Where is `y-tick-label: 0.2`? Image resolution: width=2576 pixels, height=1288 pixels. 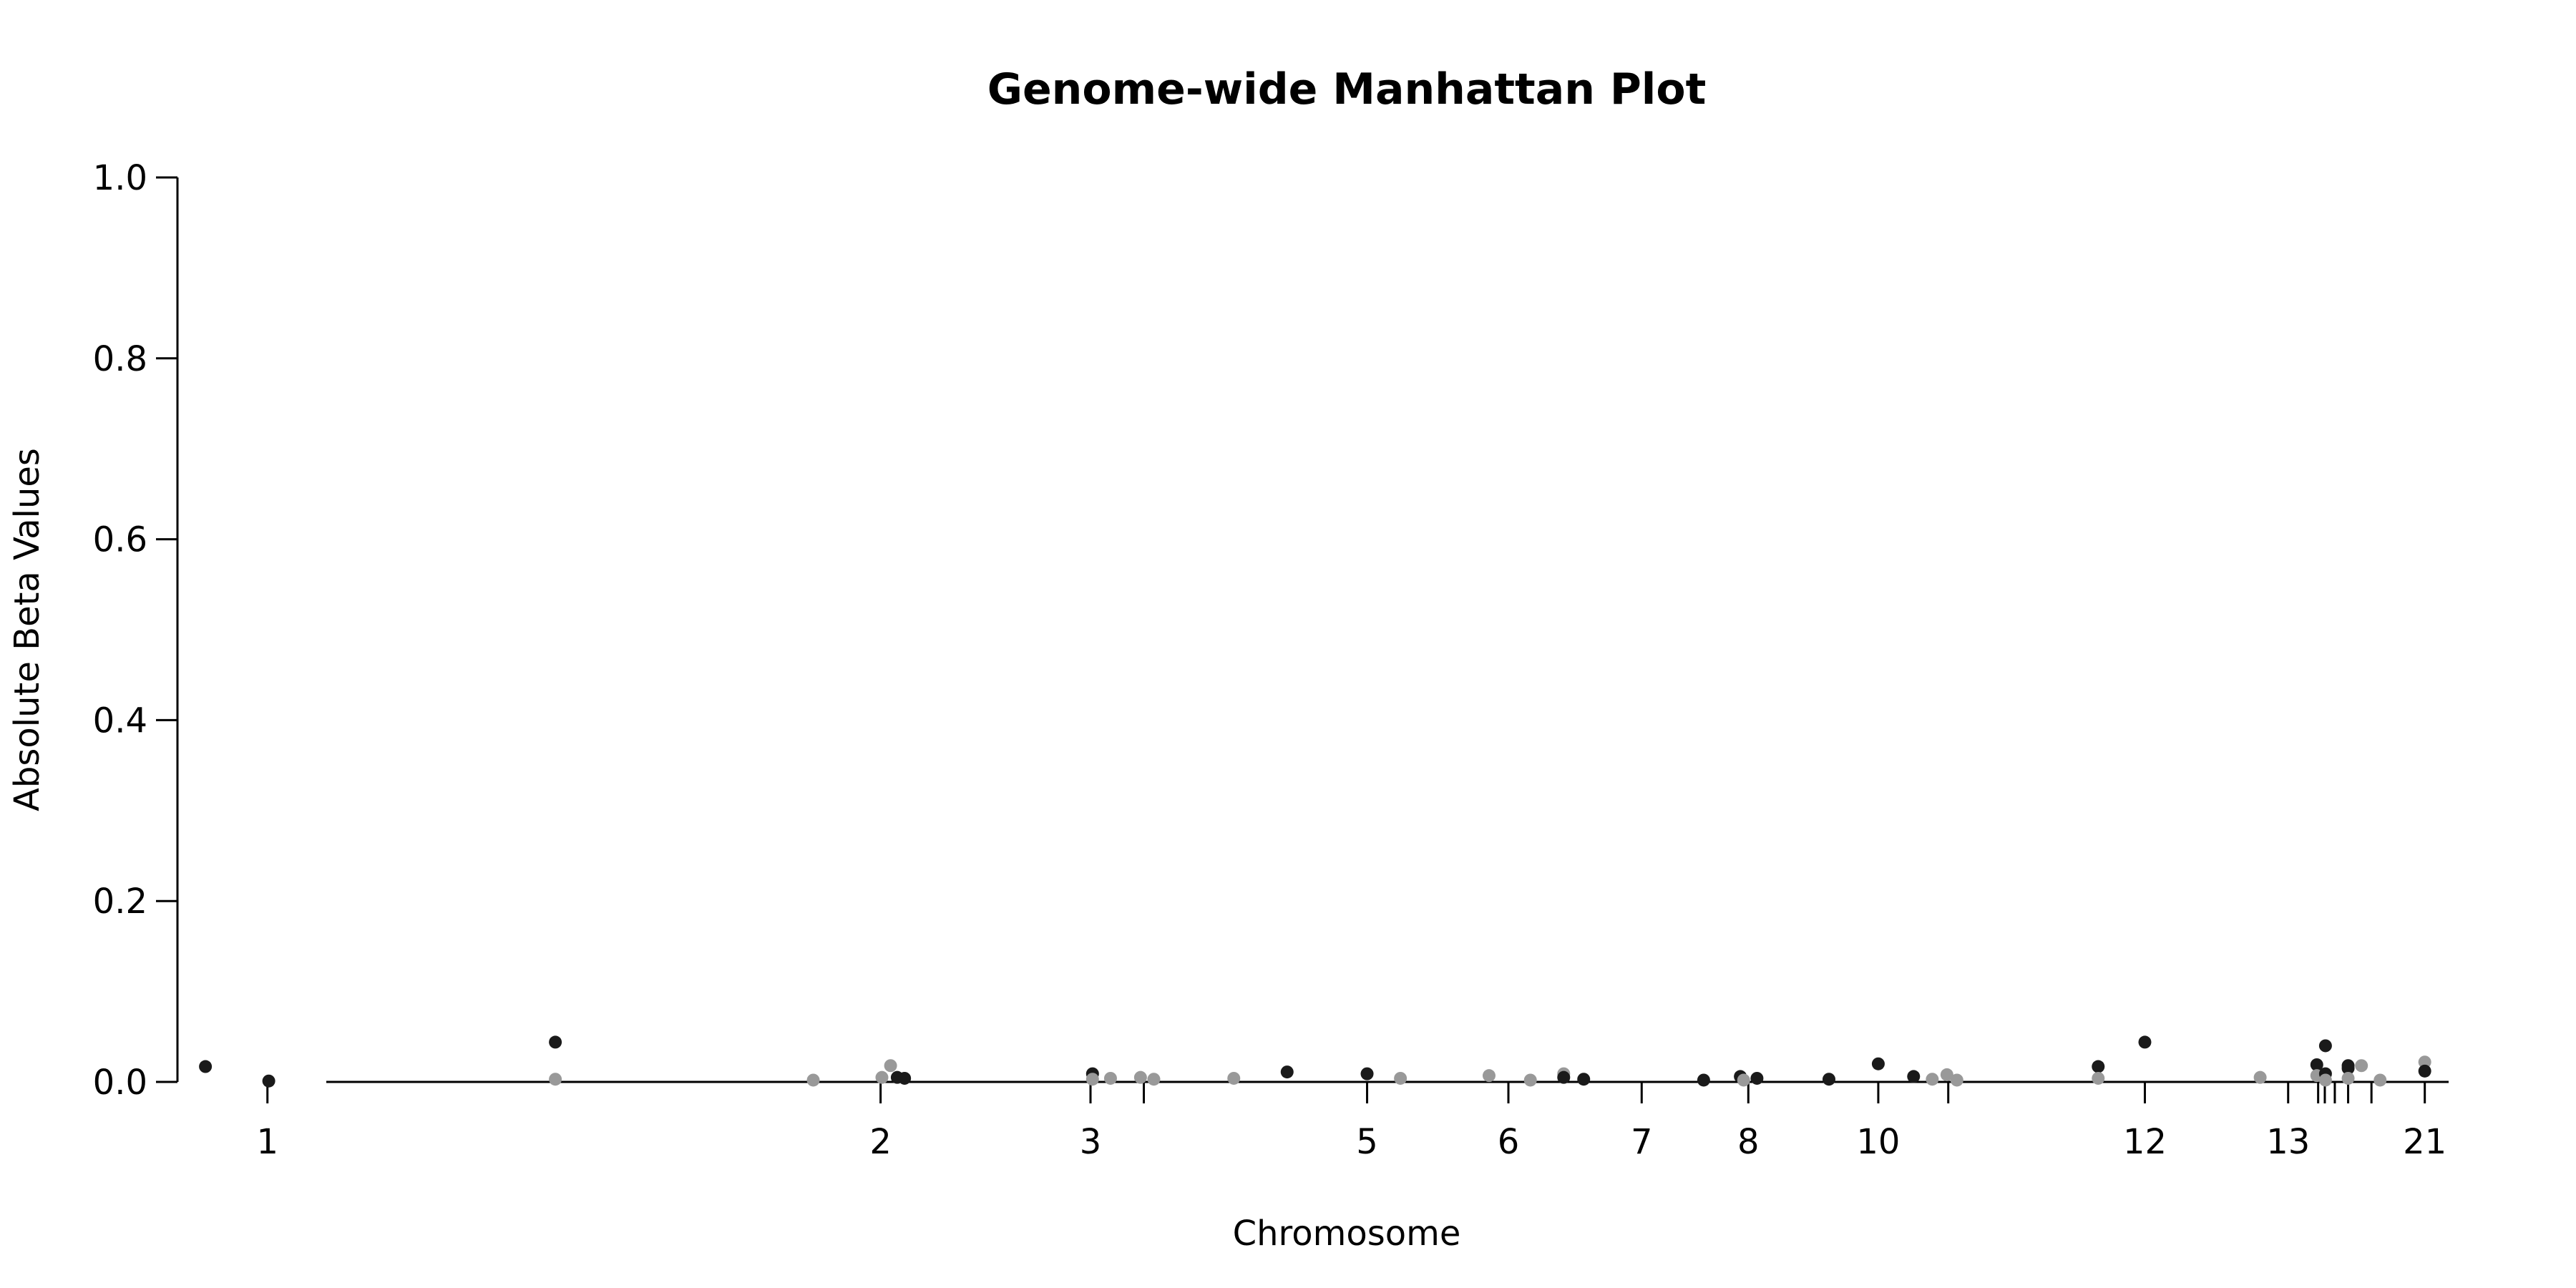 y-tick-label: 0.2 is located at coordinates (120, 902).